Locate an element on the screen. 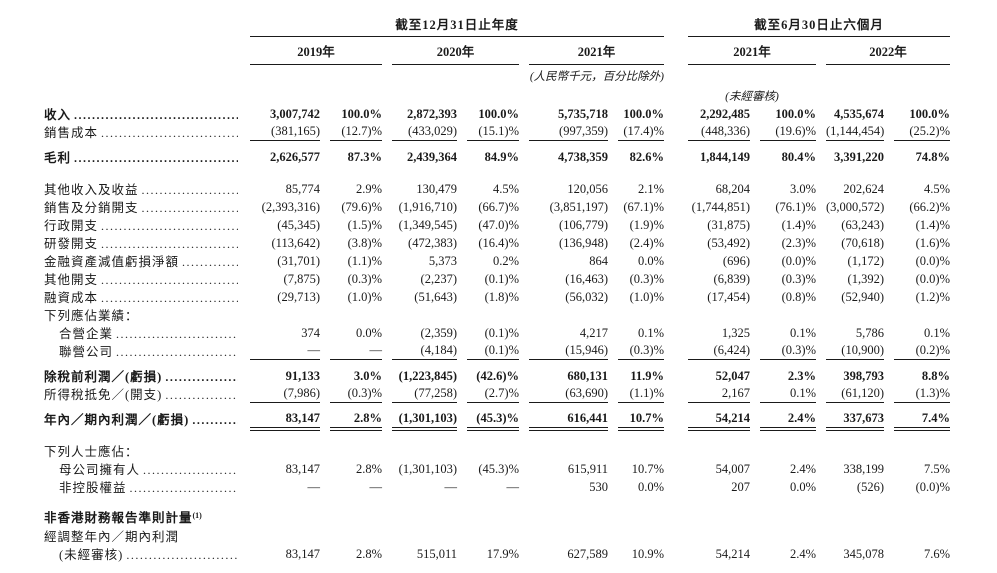  value-cell: 1,844,149 is located at coordinates (725, 157).